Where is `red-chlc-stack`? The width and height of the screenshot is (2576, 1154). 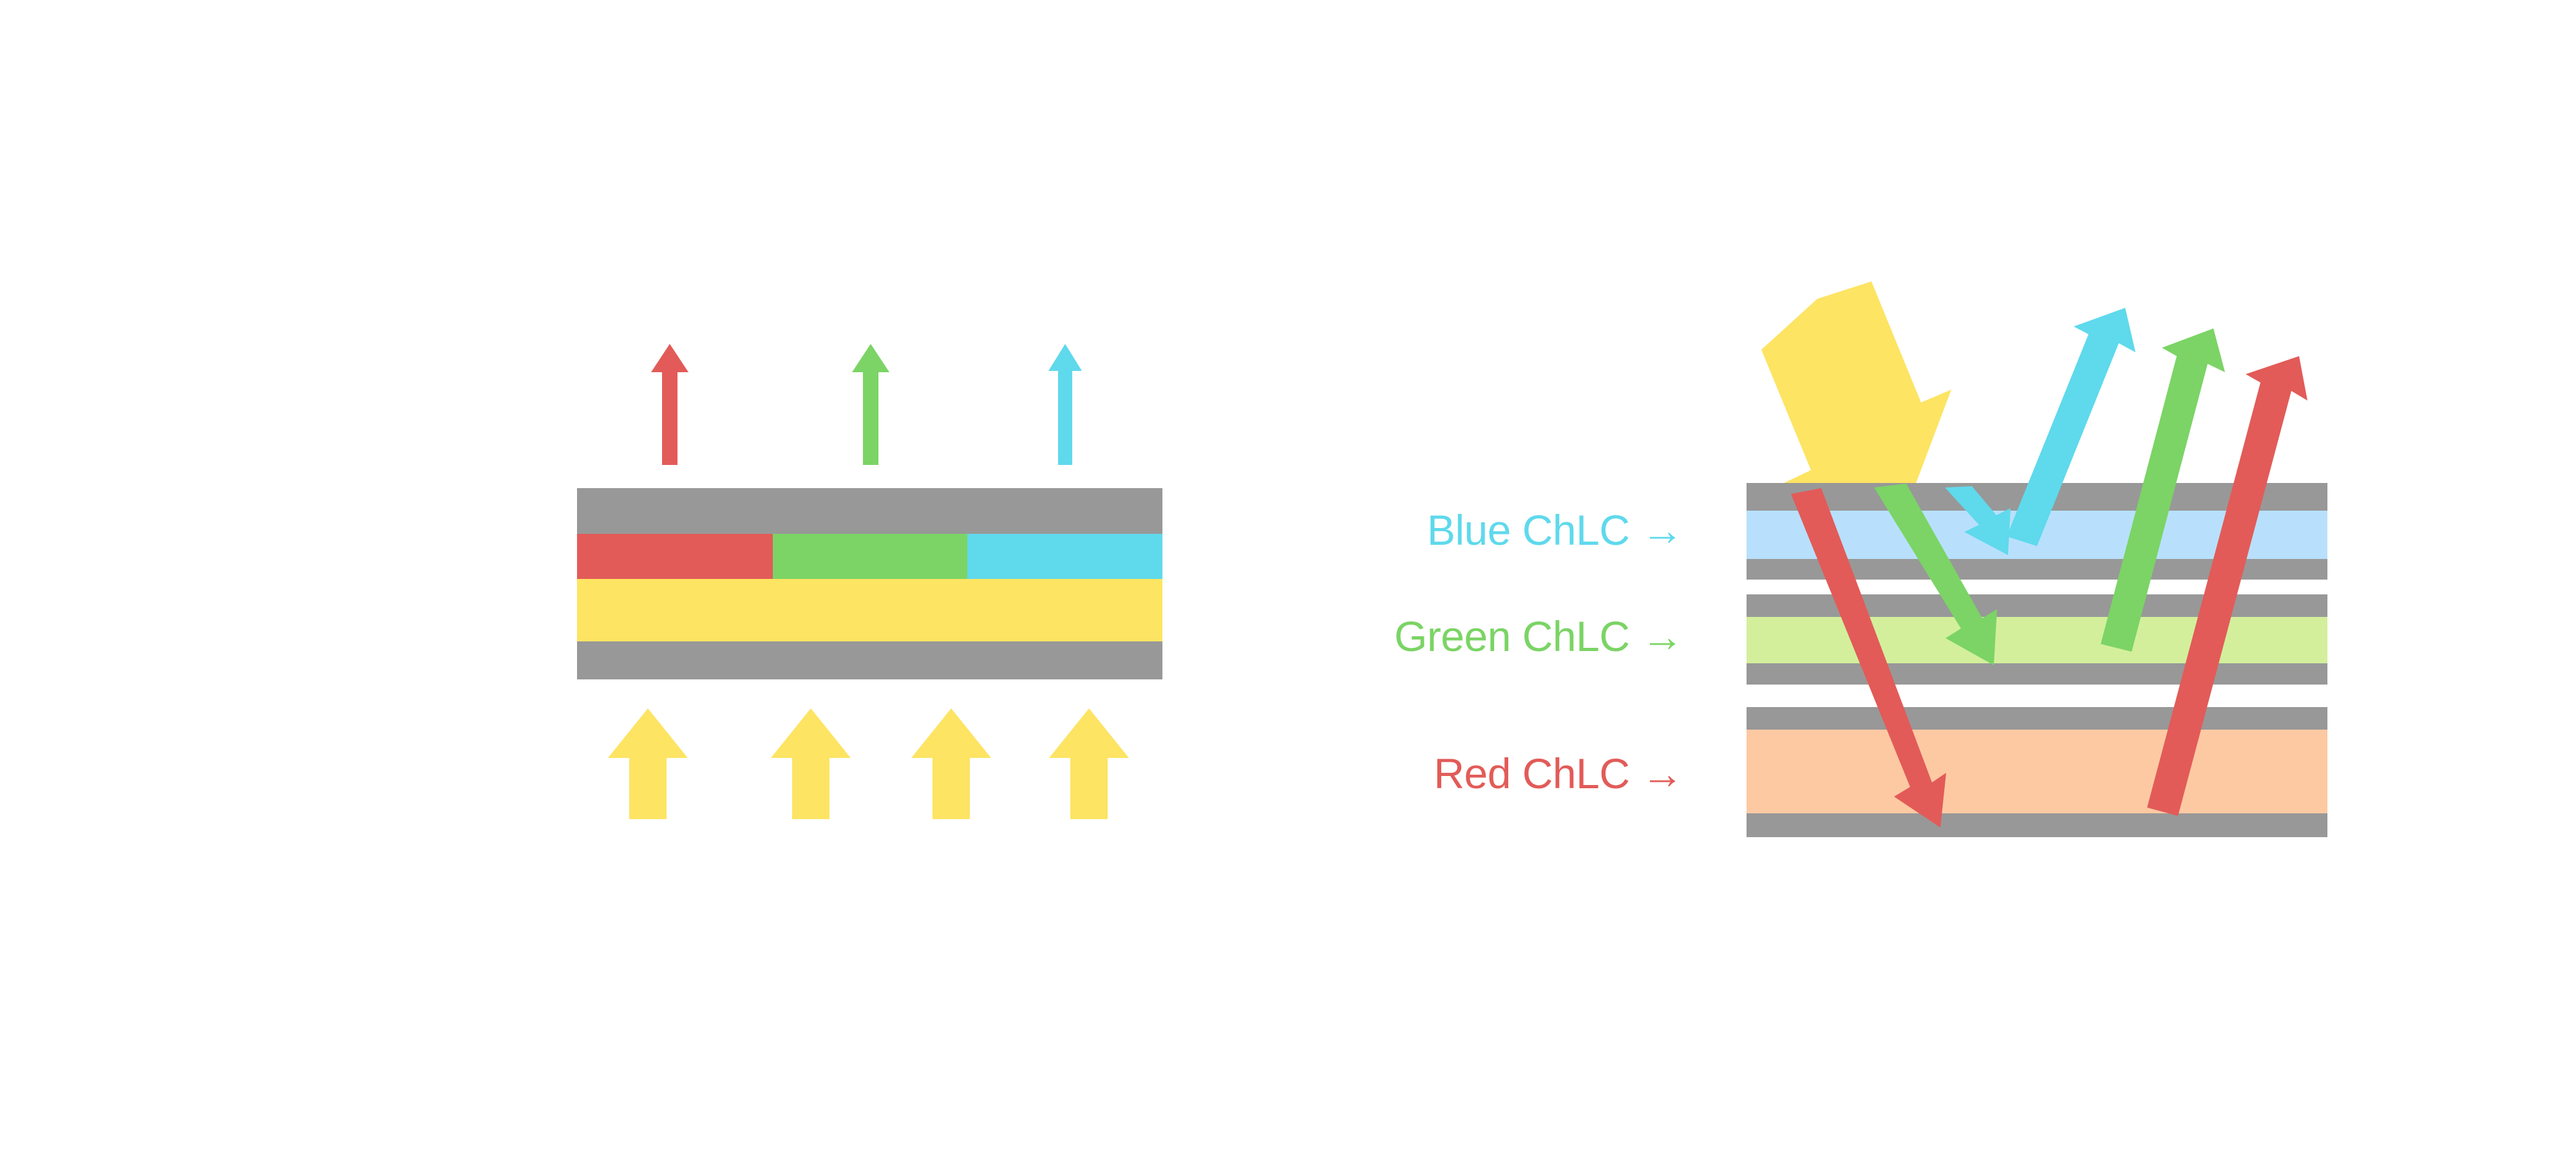
red-chlc-stack is located at coordinates (2037, 772).